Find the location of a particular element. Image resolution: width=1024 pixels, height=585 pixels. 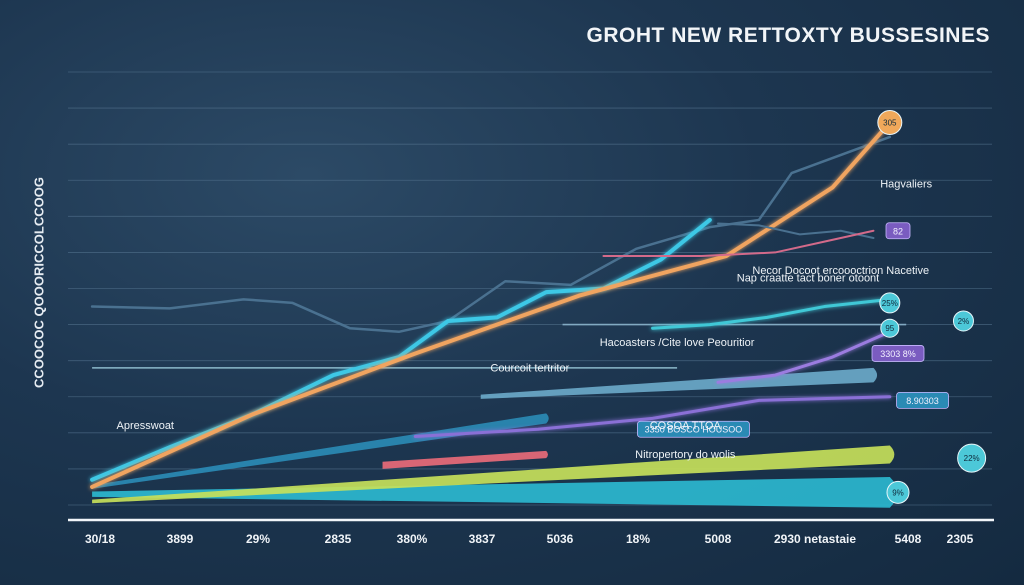

annotation-5: Apresswoat is located at coordinates (145, 426).